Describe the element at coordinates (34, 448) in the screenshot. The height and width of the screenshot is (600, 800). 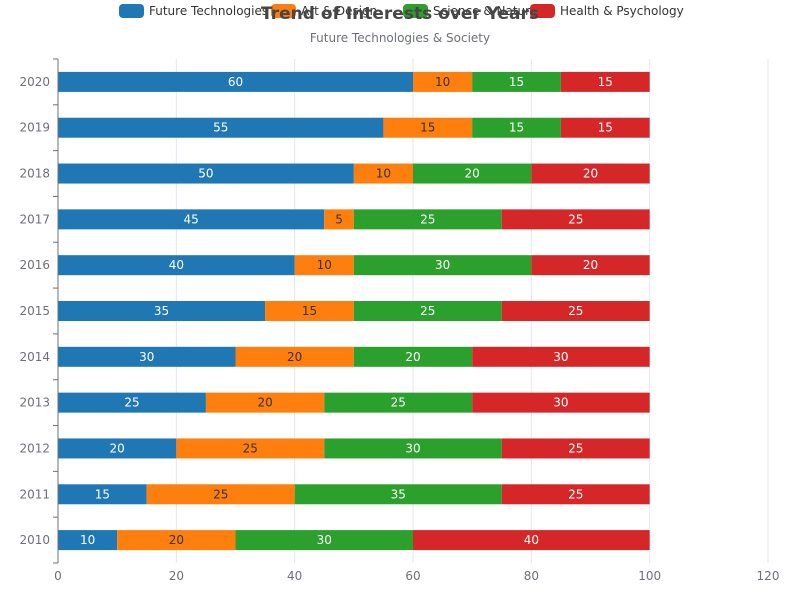
I see `y-tick-label-2012: 2012` at that location.